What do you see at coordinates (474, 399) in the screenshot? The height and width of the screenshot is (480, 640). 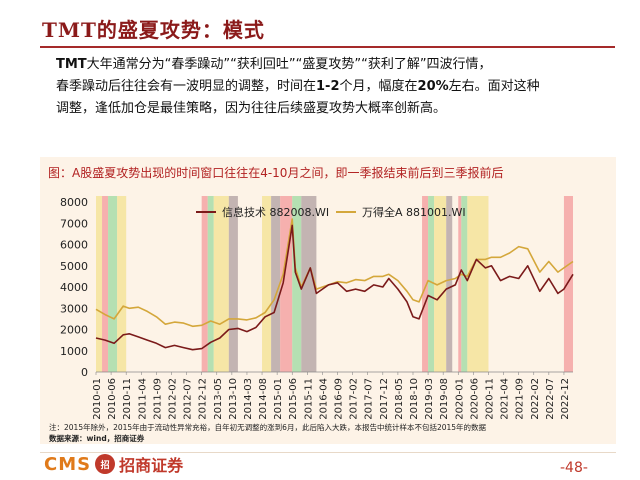 I see `x-tick-label: 2020-06` at bounding box center [474, 399].